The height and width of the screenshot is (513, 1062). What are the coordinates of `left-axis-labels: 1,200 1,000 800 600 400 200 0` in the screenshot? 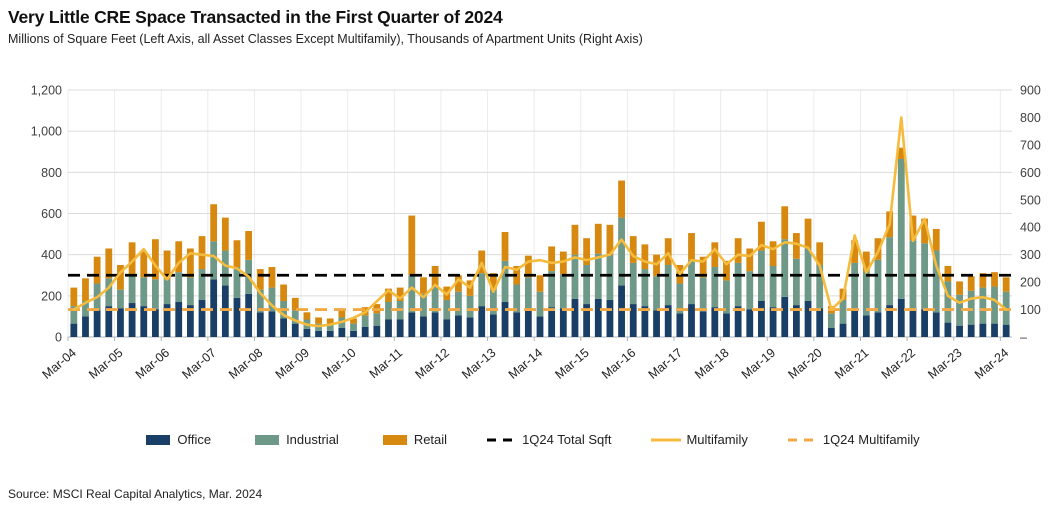 It's located at (46, 214).